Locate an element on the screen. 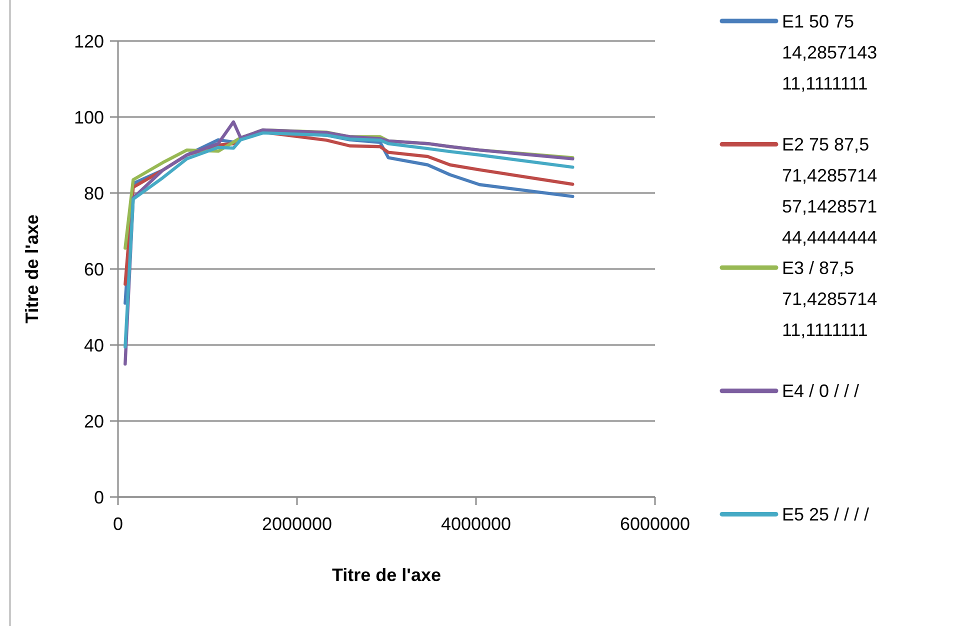 This screenshot has width=957, height=626. legend-label: E5 25 / / / / is located at coordinates (826, 514).